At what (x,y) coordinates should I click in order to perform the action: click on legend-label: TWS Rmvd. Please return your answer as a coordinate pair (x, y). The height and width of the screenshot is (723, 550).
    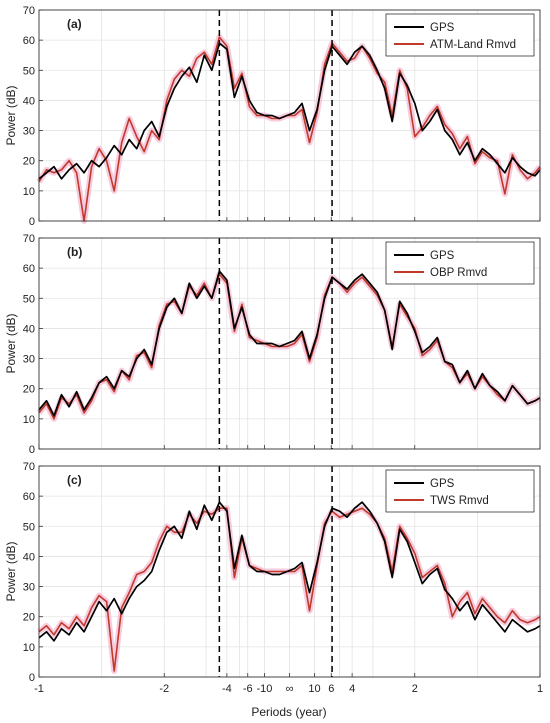
    Looking at the image, I should click on (459, 501).